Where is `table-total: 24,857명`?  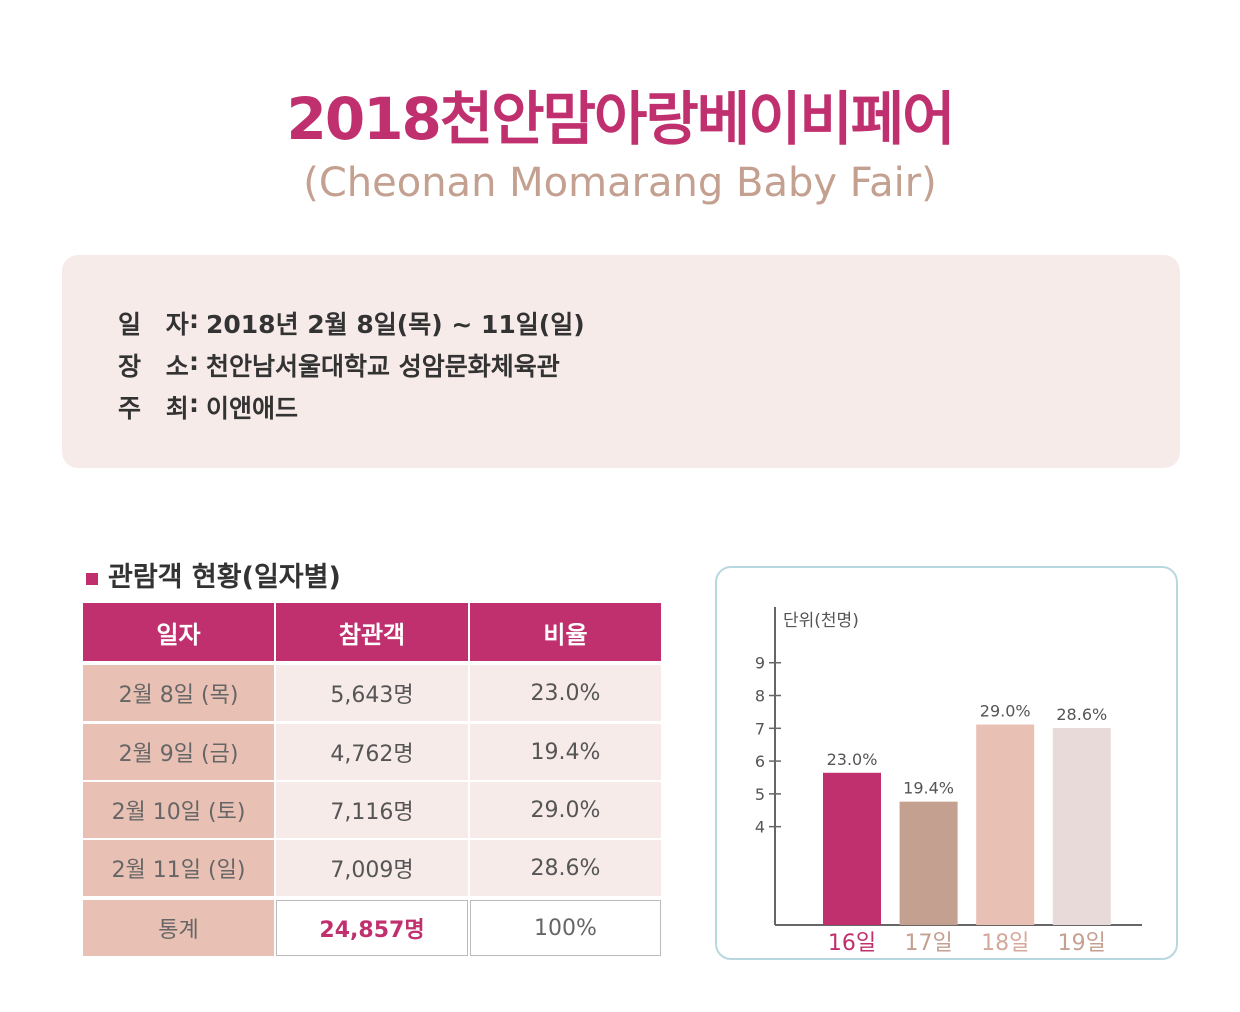
table-total: 24,857명 is located at coordinates (372, 928).